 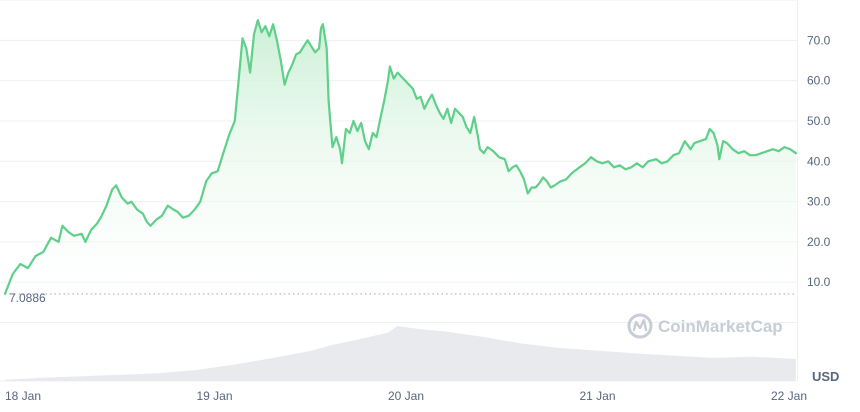 I want to click on watermark: CoinMarketCap, so click(x=705, y=326).